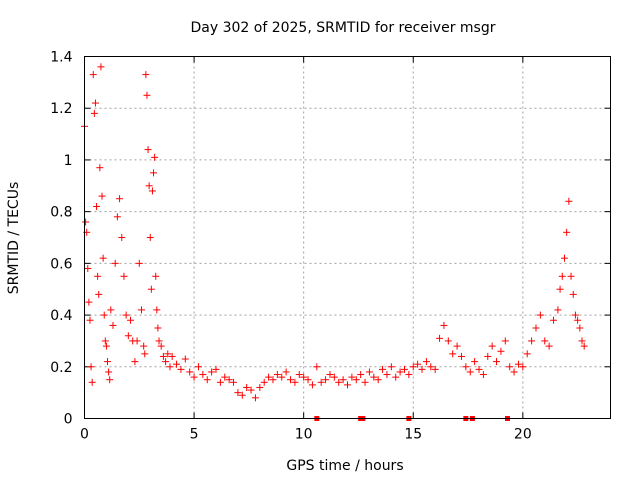 The width and height of the screenshot is (640, 480). Describe the element at coordinates (194, 435) in the screenshot. I see `x-tick-label: 5` at that location.